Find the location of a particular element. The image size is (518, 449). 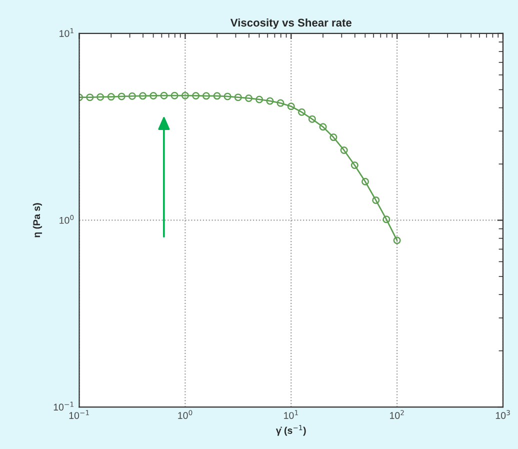

x-tick-label: 10$^{0}$ is located at coordinates (185, 414).